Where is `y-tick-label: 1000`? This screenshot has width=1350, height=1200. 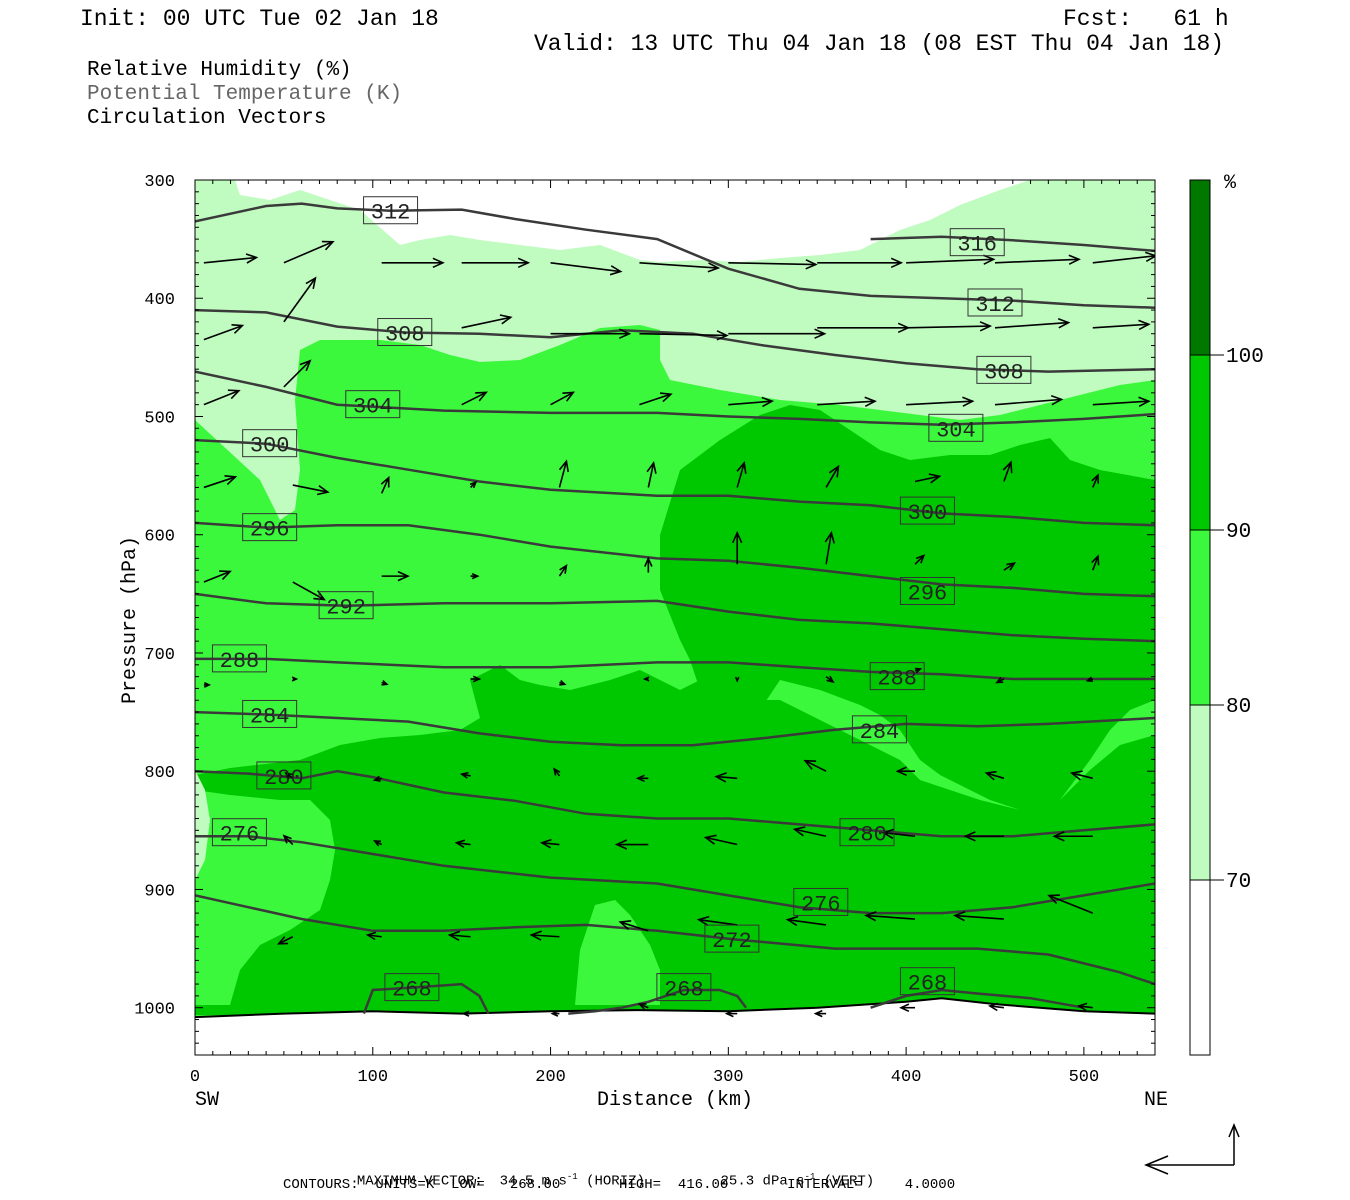
y-tick-label: 1000 is located at coordinates (154, 1010).